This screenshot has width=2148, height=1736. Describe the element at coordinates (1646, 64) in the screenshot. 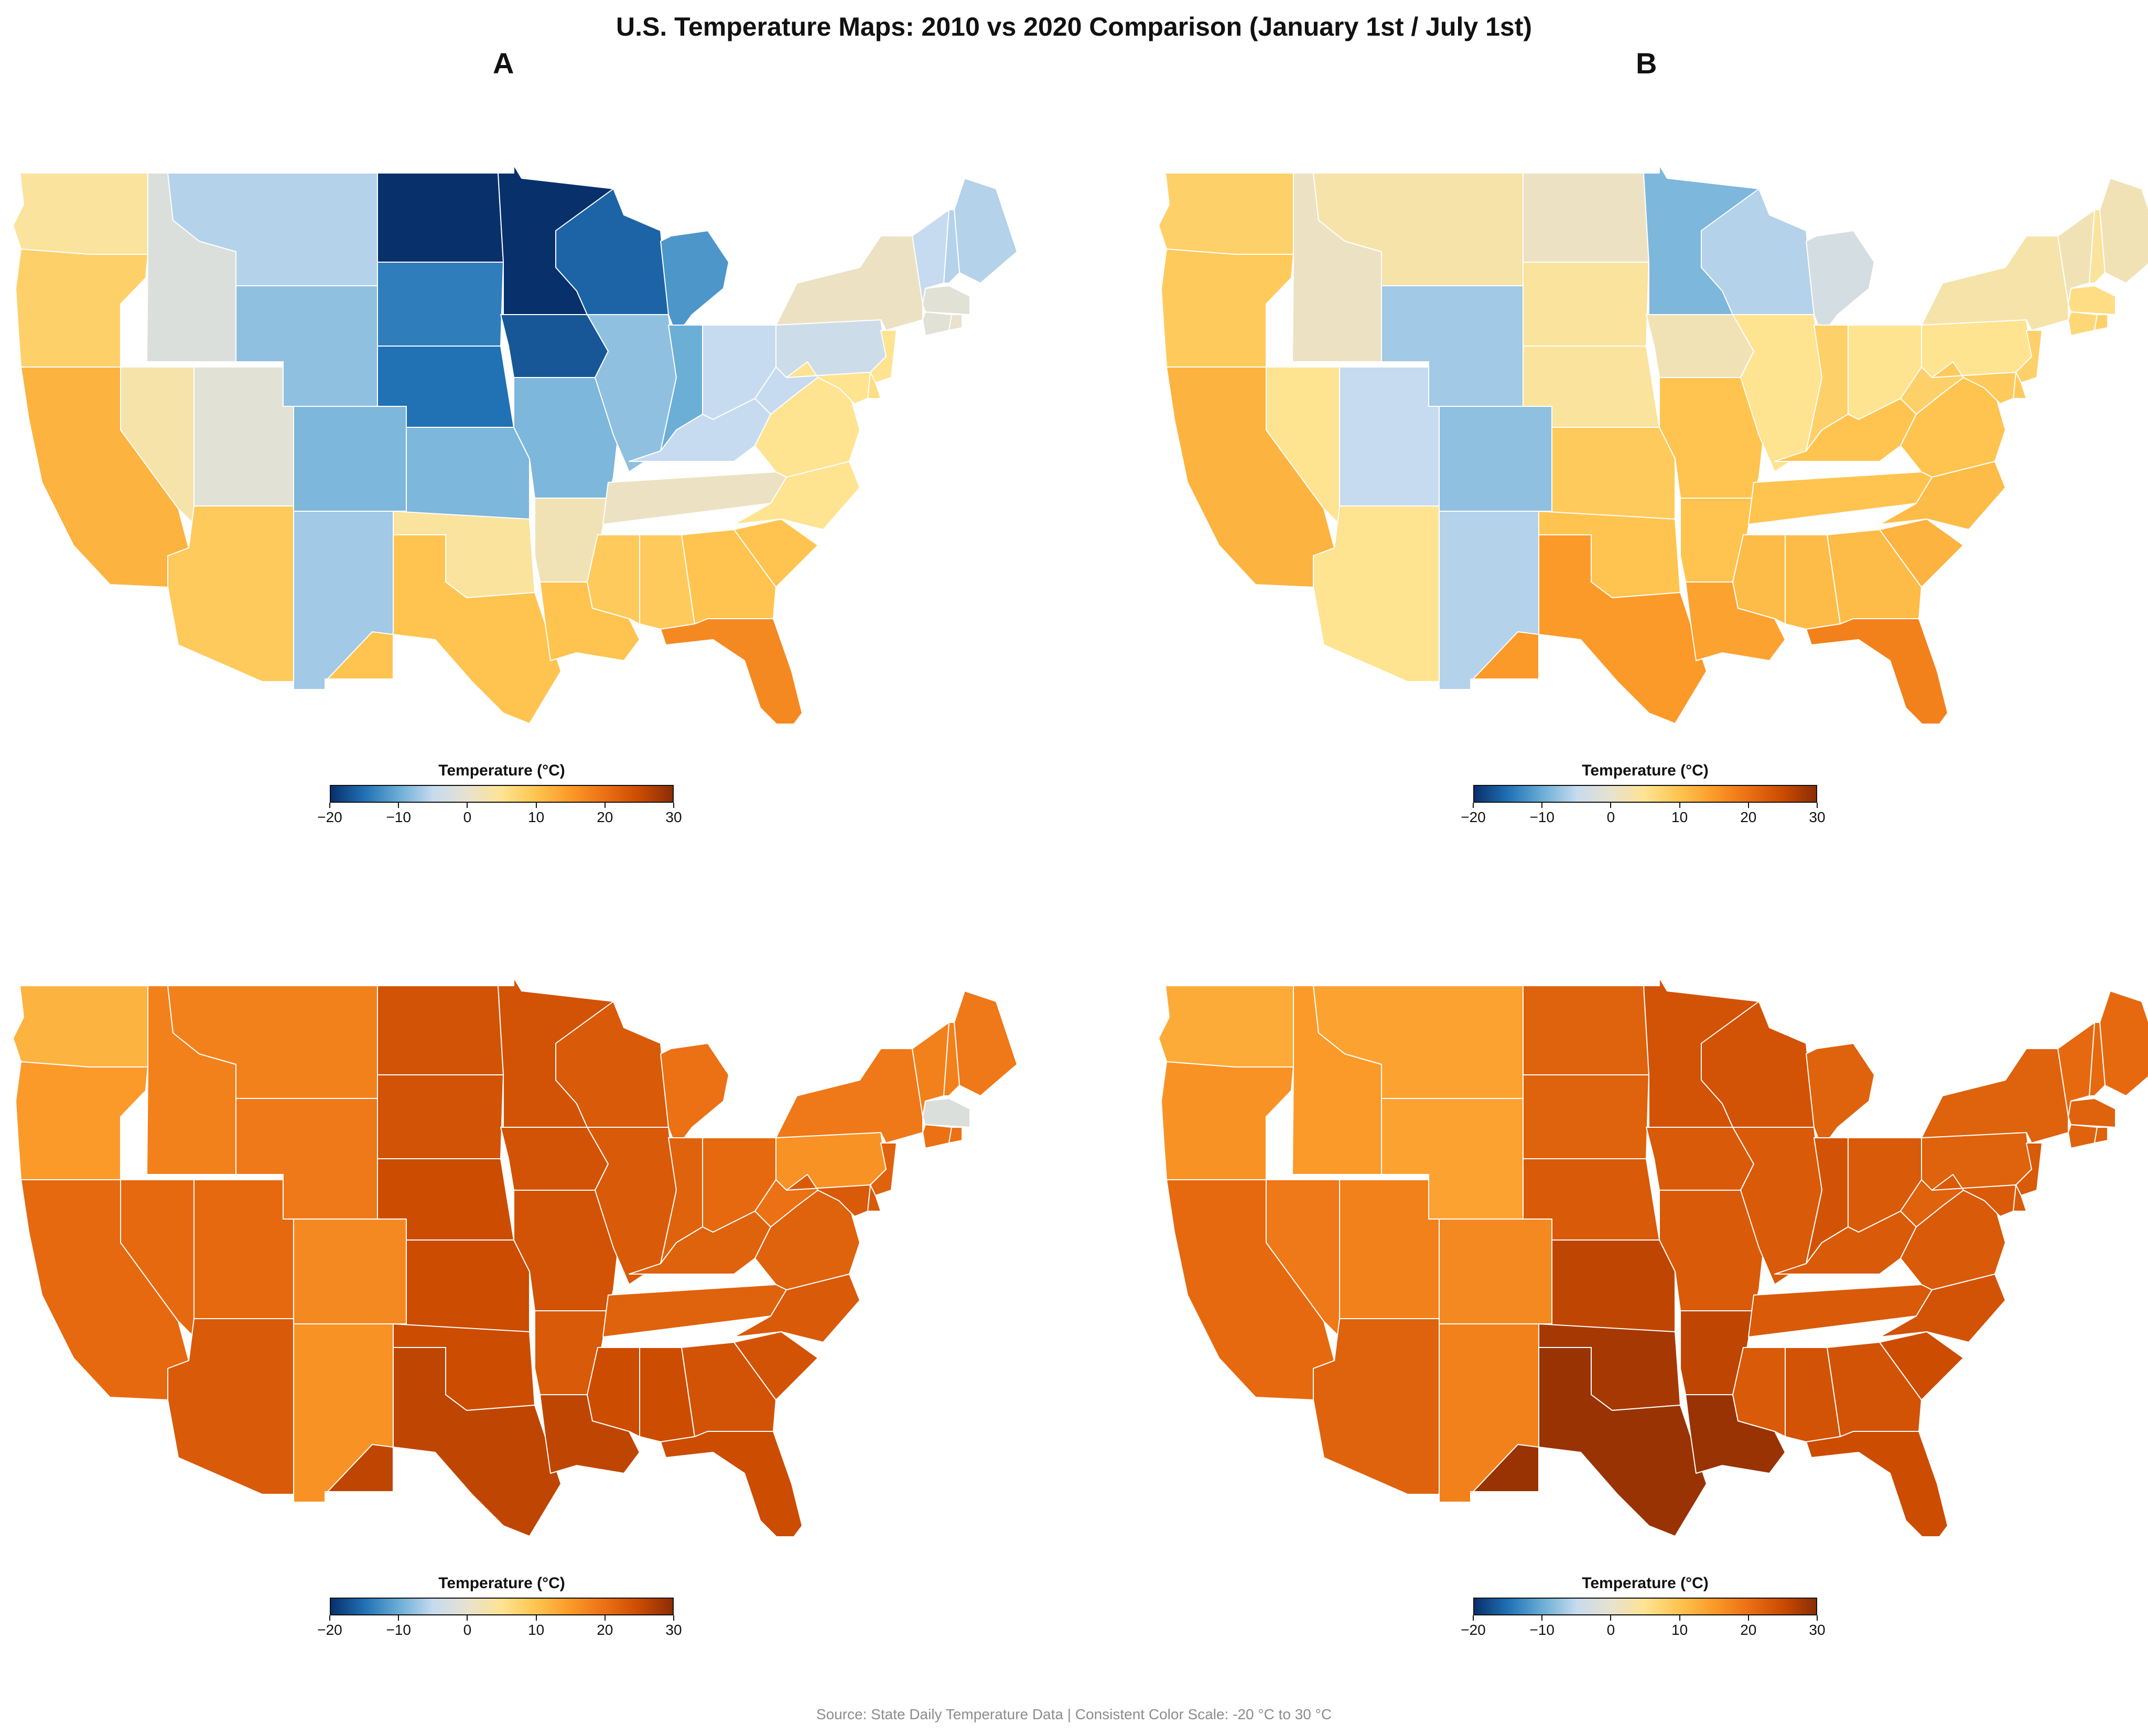

I see `panel-label-b: B` at that location.